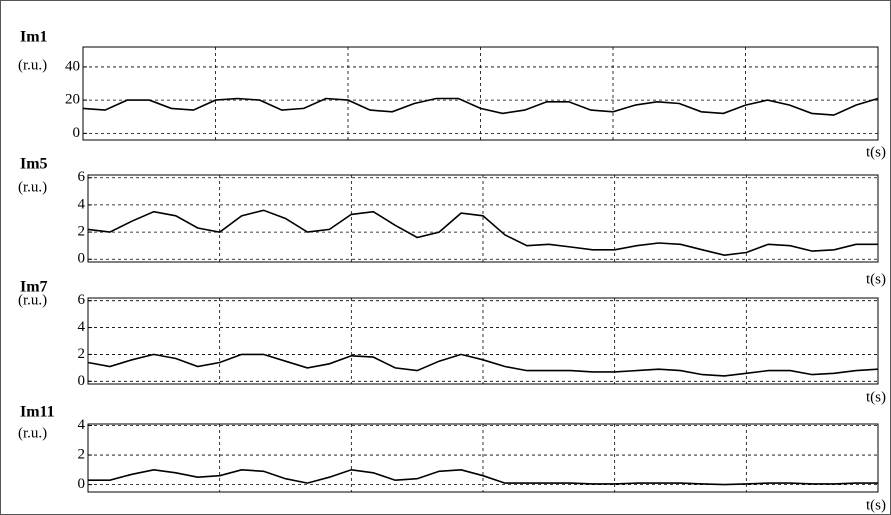 The width and height of the screenshot is (891, 515). Describe the element at coordinates (34, 164) in the screenshot. I see `panel-title: Im5` at that location.